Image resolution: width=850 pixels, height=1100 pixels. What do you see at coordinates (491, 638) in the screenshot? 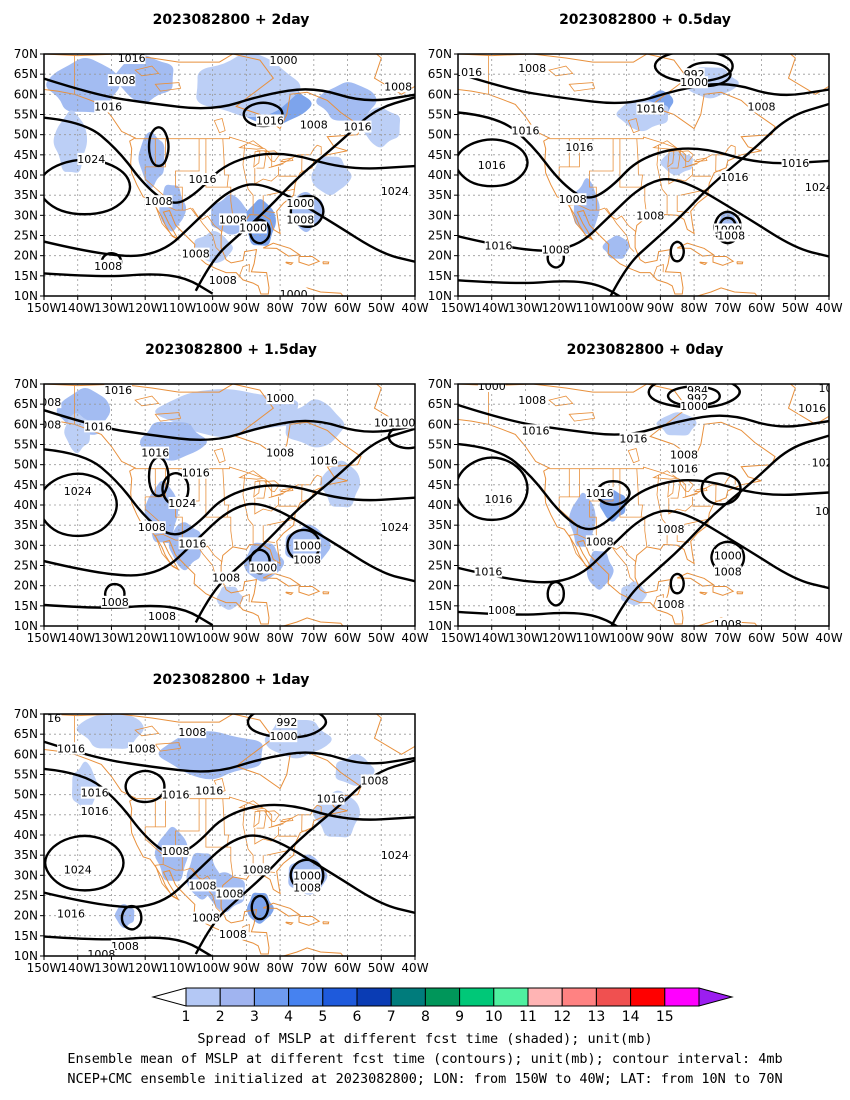
I see `x-tick-label: 140W` at bounding box center [491, 638].